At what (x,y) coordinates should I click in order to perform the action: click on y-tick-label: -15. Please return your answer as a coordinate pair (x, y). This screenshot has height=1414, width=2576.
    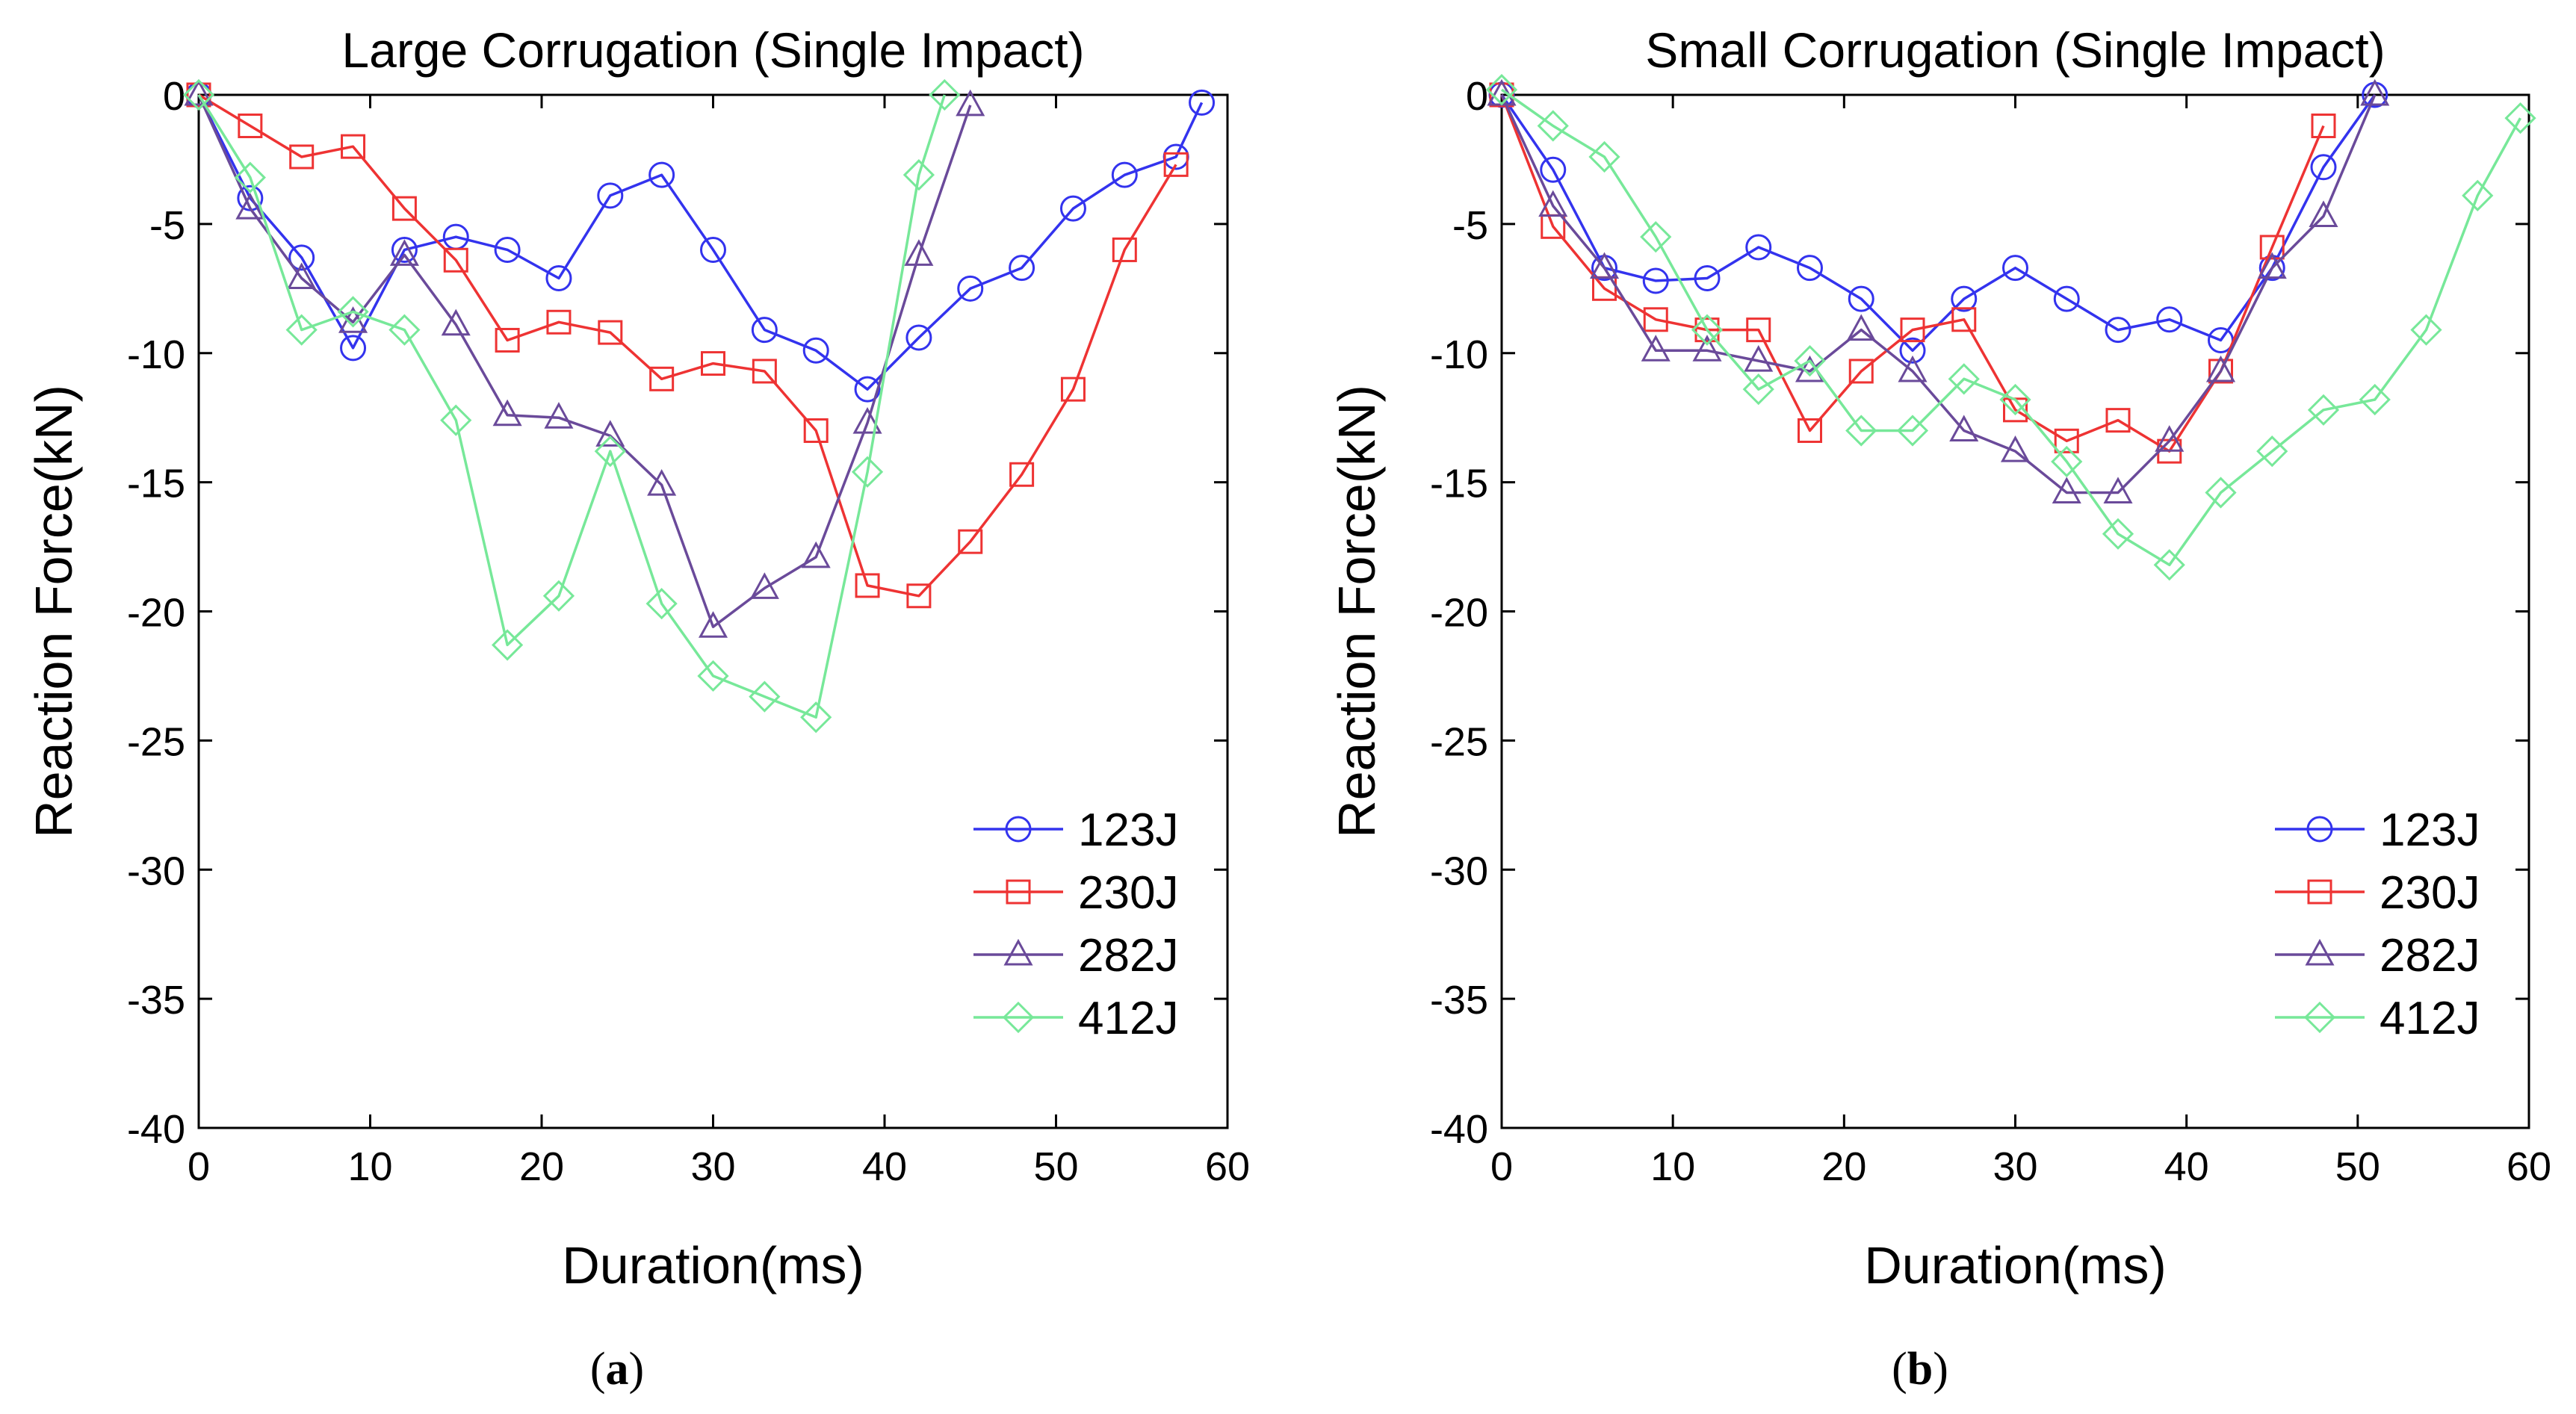
    Looking at the image, I should click on (156, 484).